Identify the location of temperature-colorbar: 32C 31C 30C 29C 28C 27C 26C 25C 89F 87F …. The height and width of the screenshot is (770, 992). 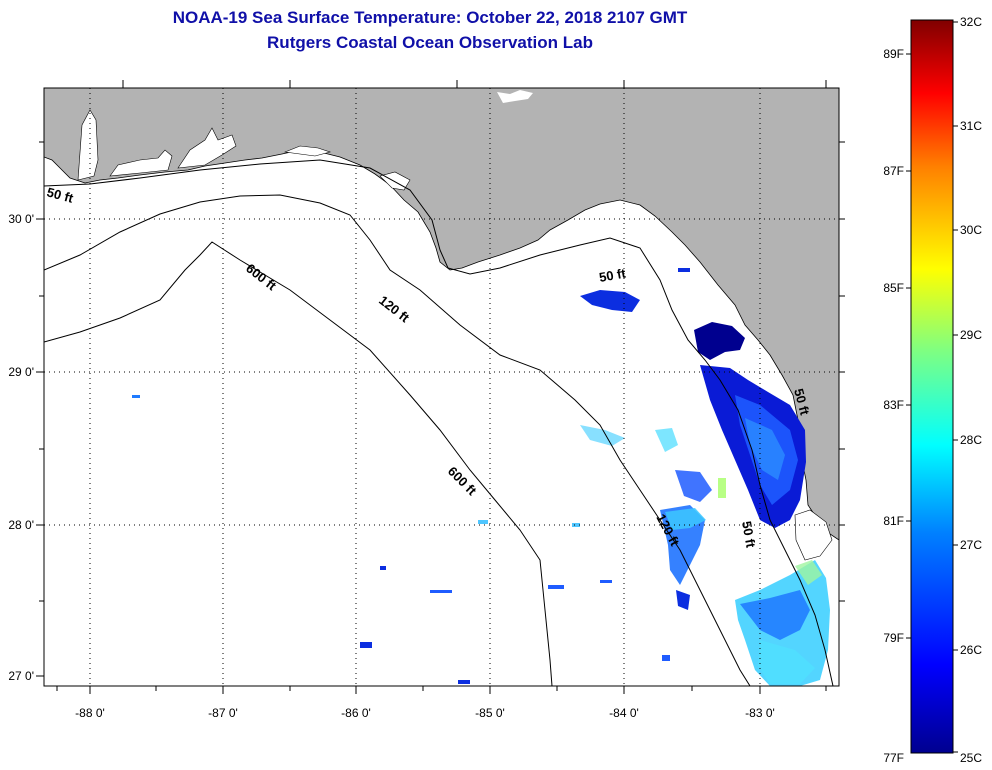
(932, 390).